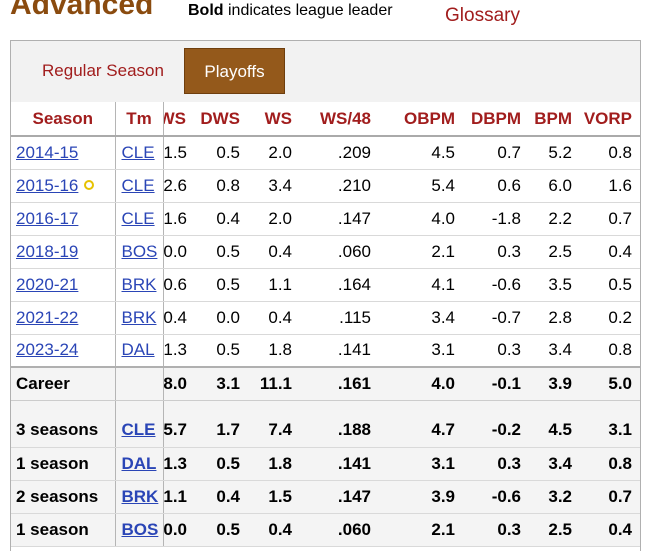 This screenshot has height=551, width=650. Describe the element at coordinates (554, 383) in the screenshot. I see `bpm-cell: 3.9` at that location.